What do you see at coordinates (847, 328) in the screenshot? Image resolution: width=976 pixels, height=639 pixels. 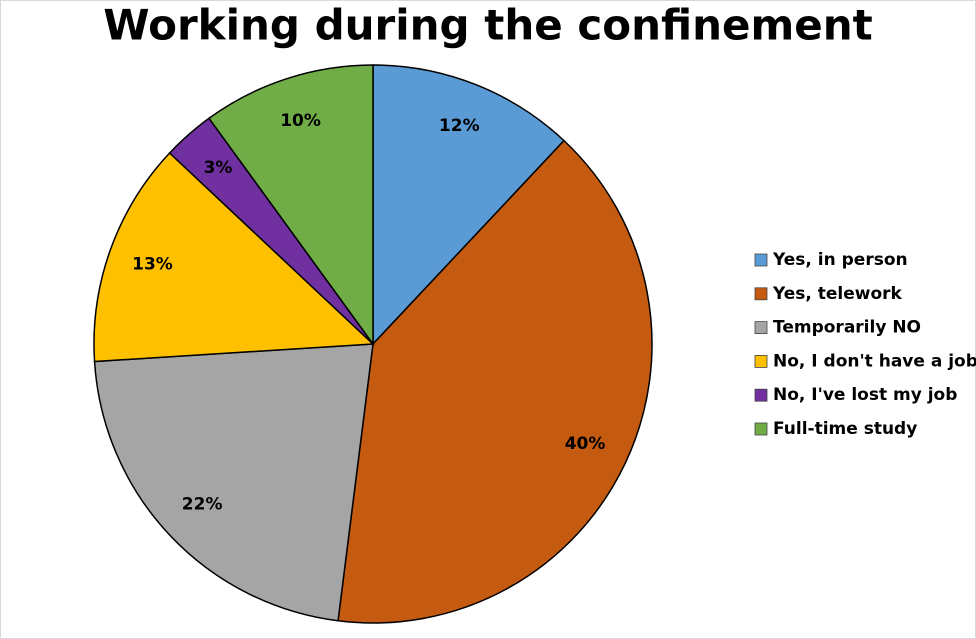 I see `legend-label: Temporarily NO` at bounding box center [847, 328].